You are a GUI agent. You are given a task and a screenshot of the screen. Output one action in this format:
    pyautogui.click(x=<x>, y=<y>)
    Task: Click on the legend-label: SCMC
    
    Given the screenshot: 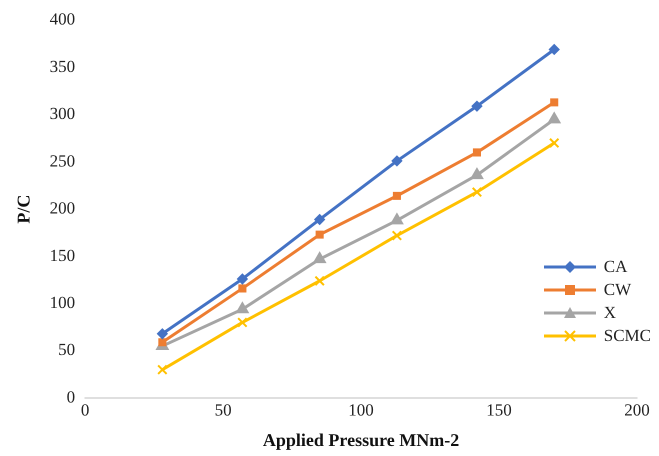 What is the action you would take?
    pyautogui.click(x=627, y=336)
    